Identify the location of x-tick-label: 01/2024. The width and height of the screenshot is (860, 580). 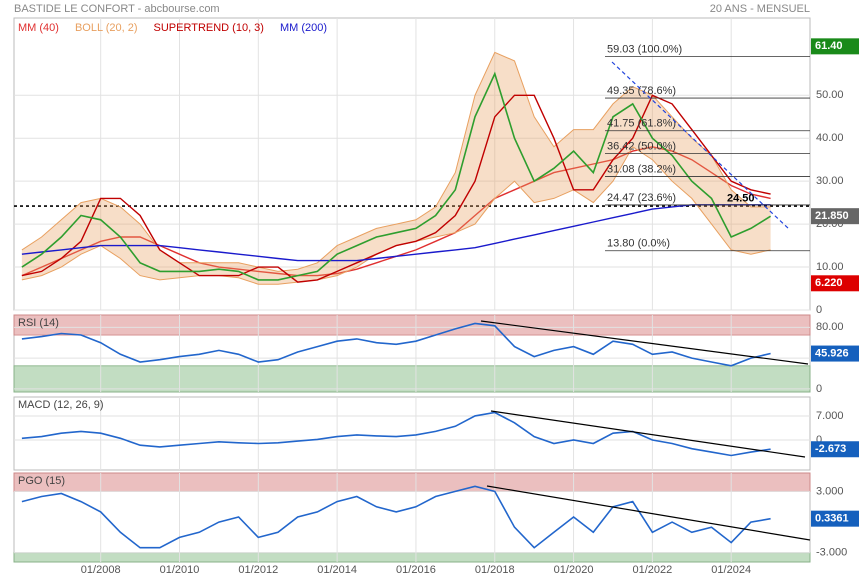
(731, 570).